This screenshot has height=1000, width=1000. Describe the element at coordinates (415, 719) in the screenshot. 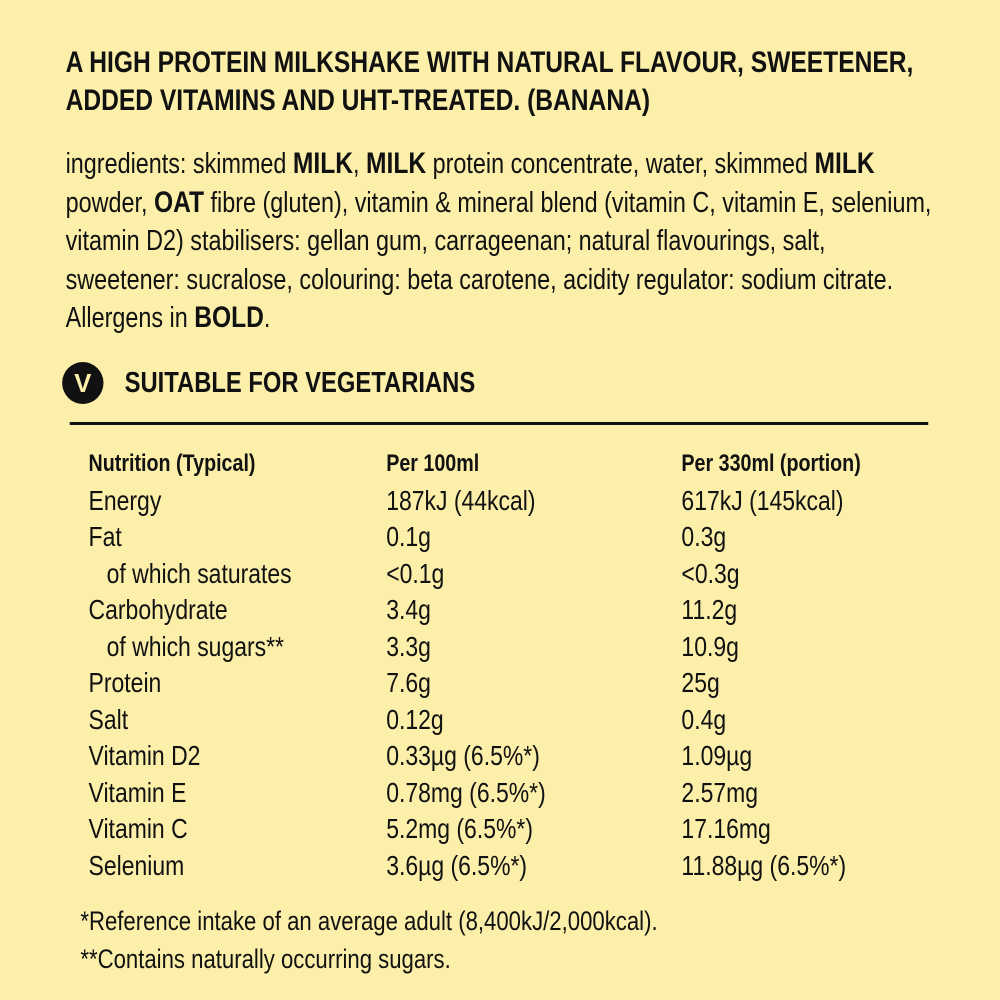

I see `per-100ml-value: 0.12g` at that location.